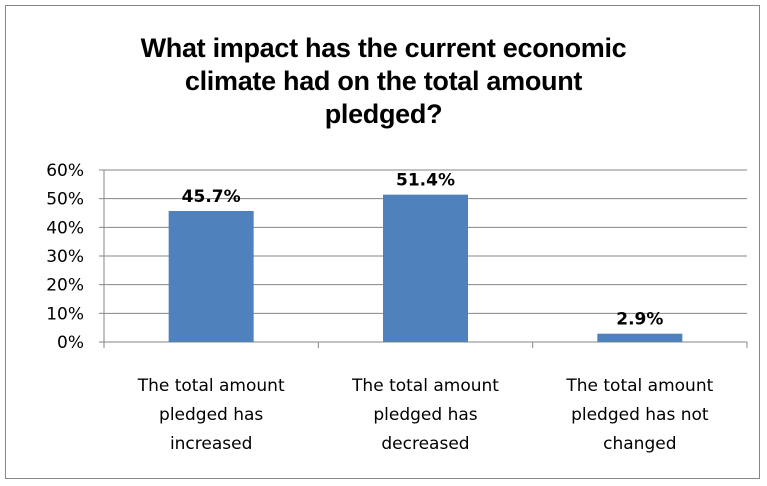  I want to click on y-tick-label: 20%, so click(65, 286).